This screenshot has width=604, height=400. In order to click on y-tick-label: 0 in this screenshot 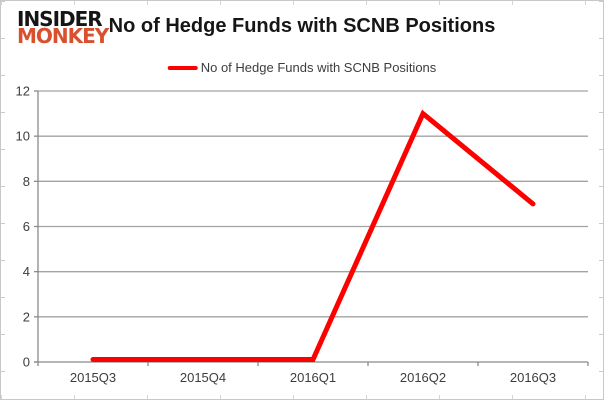, I will do `click(26, 362)`.